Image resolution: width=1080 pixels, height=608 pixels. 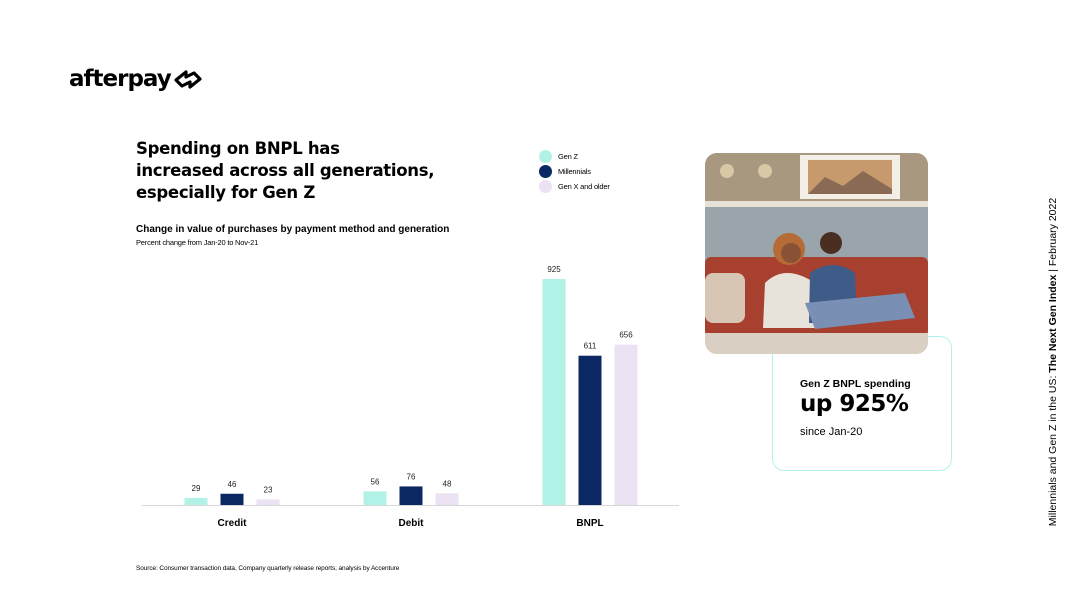 I want to click on bar-value-label: 656, so click(x=626, y=335).